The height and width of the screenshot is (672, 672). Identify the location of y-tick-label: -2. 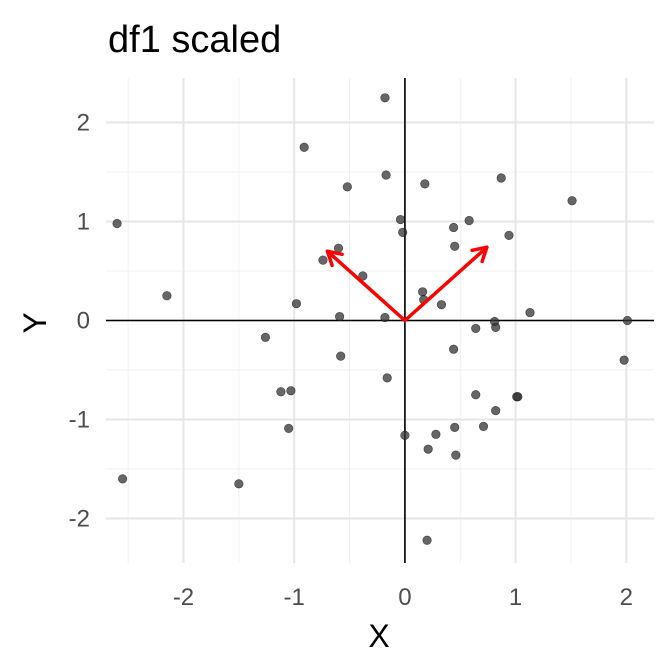
(79, 518).